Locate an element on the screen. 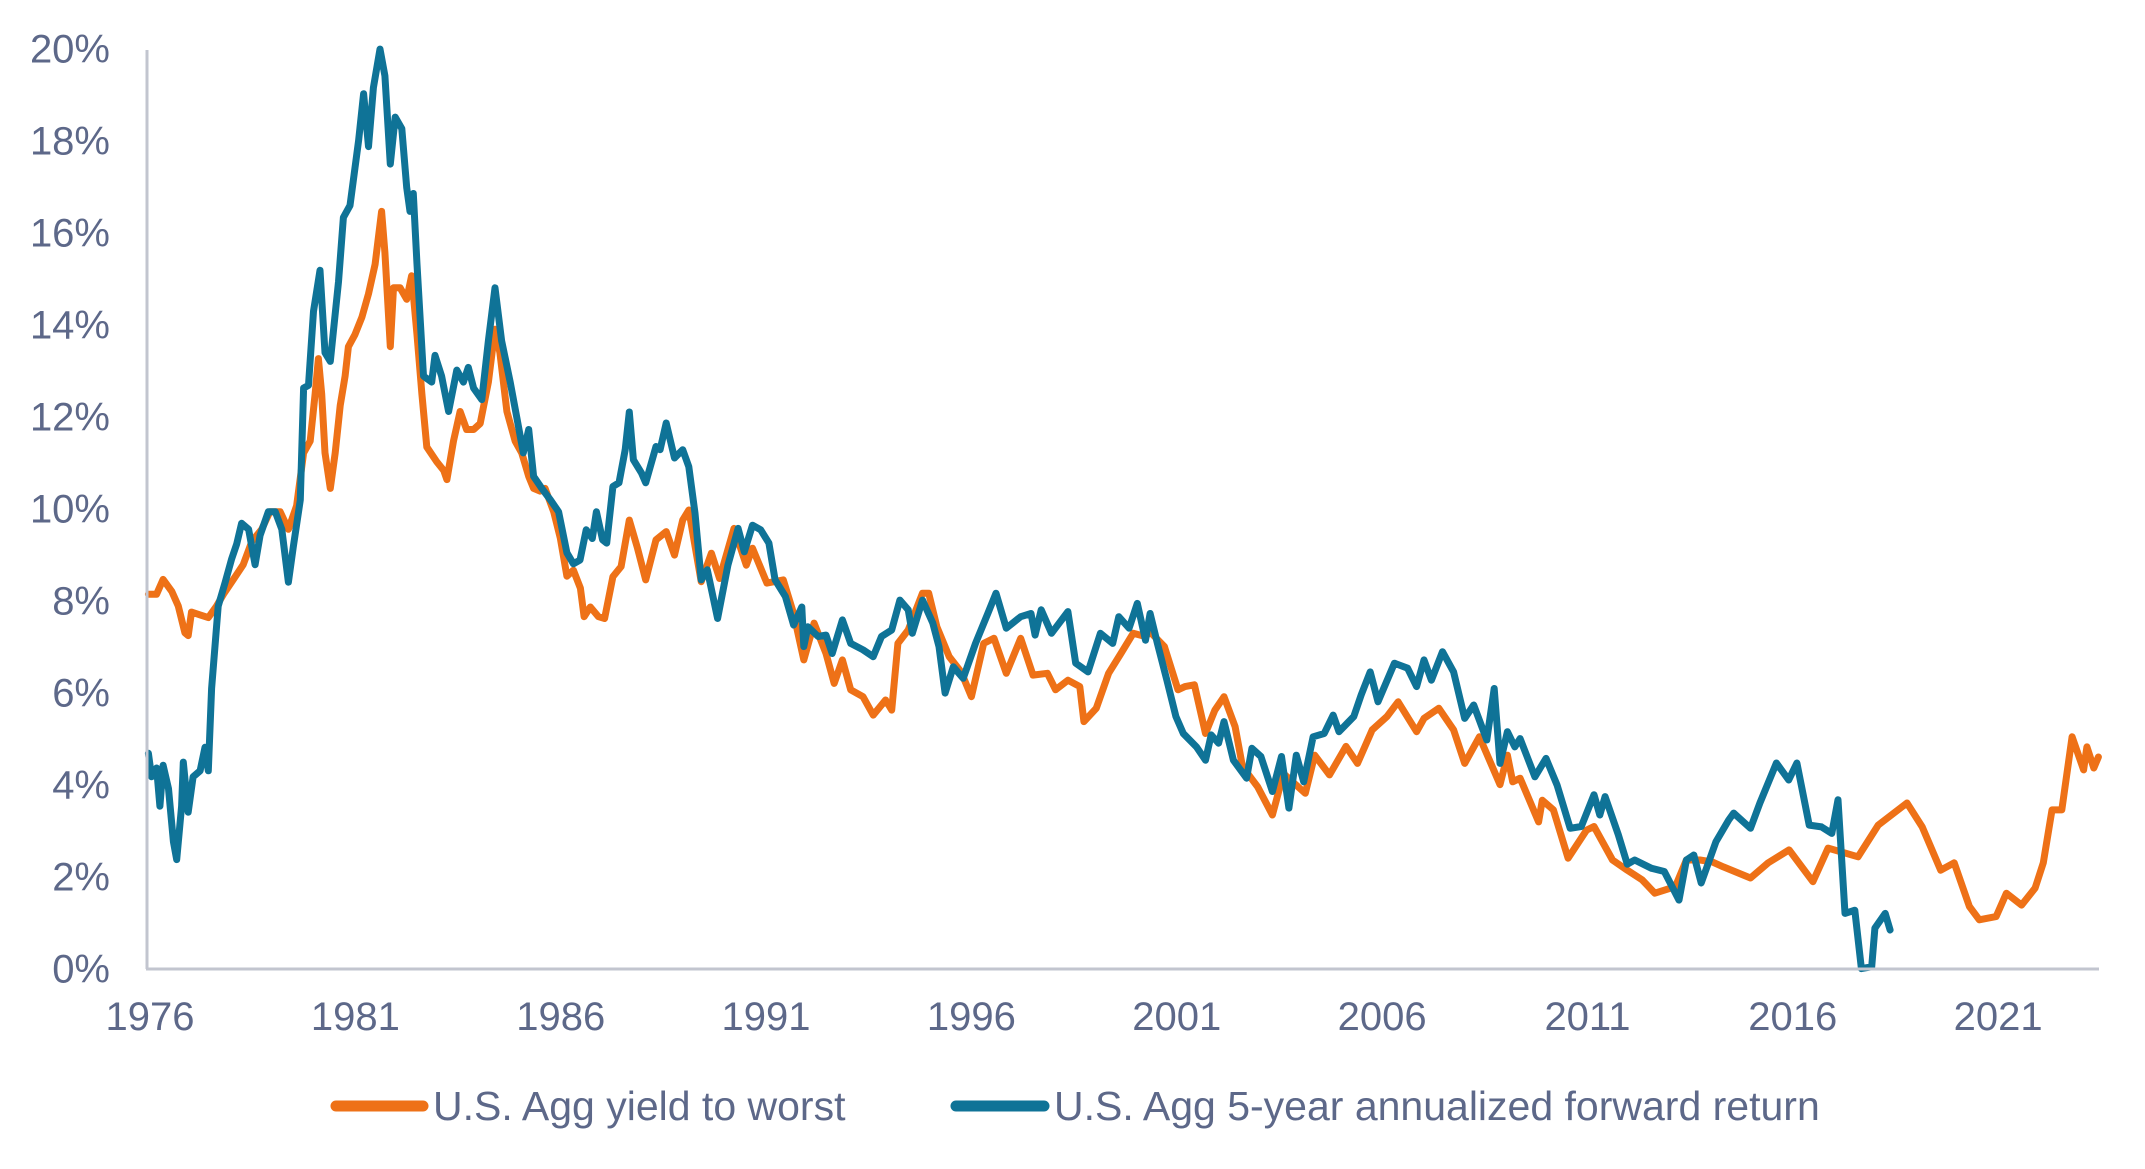  x-tick-label: 2006 is located at coordinates (1382, 1017).